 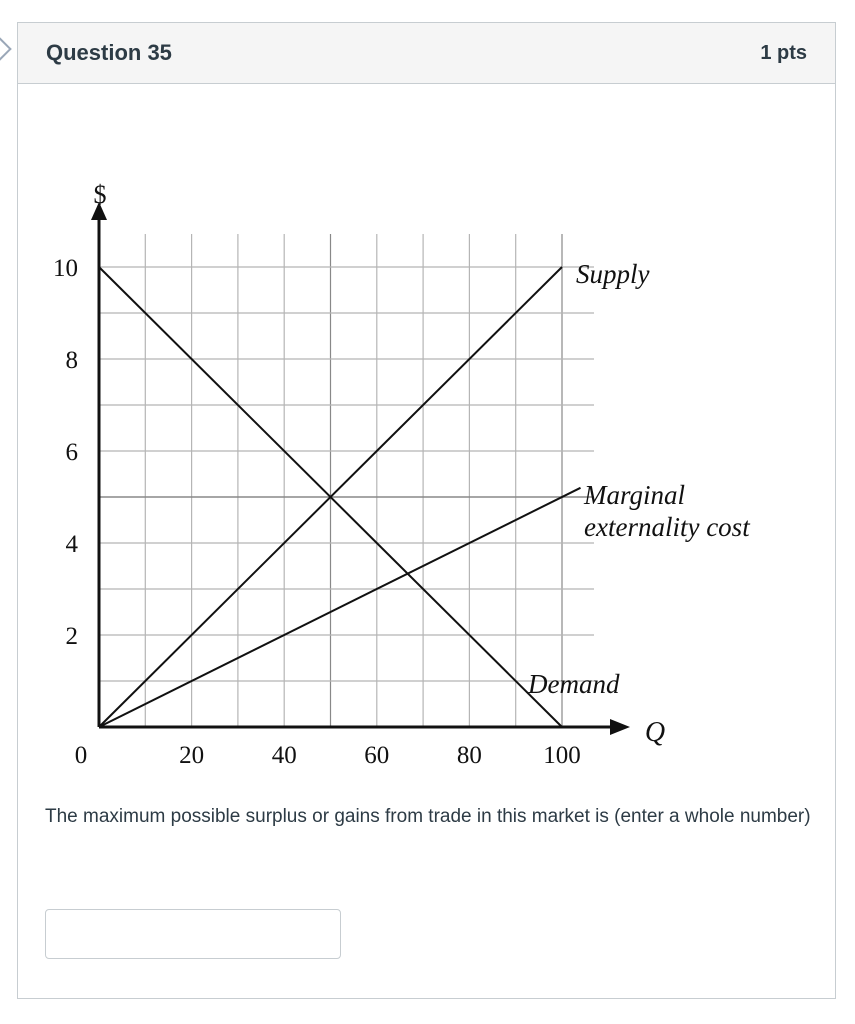 What do you see at coordinates (339, 607) in the screenshot?
I see `marginal-externality-cost-line` at bounding box center [339, 607].